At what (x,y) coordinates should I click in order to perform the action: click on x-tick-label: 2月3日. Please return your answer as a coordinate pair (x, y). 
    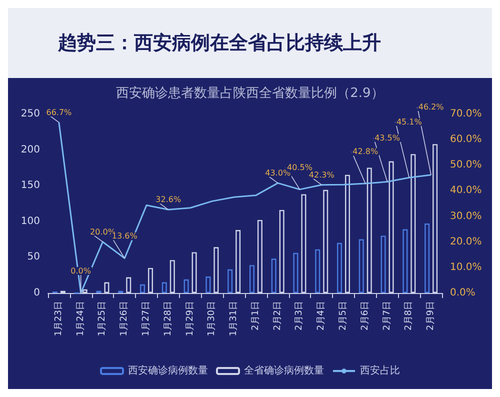
    Looking at the image, I should click on (299, 315).